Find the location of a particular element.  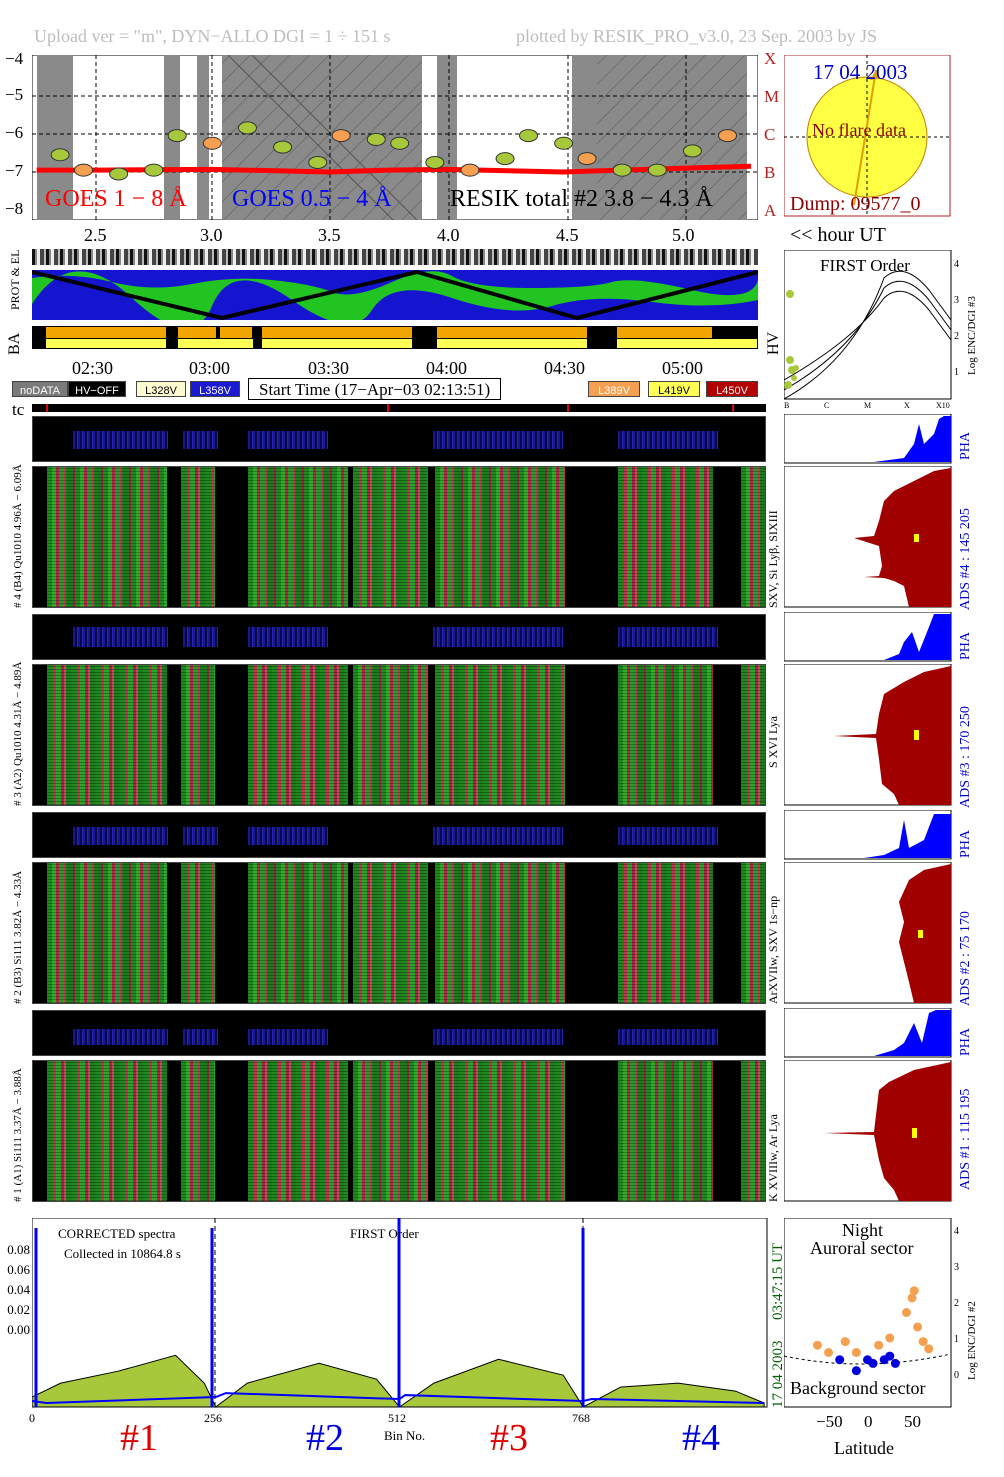

time-tick: 04:30 is located at coordinates (565, 368).